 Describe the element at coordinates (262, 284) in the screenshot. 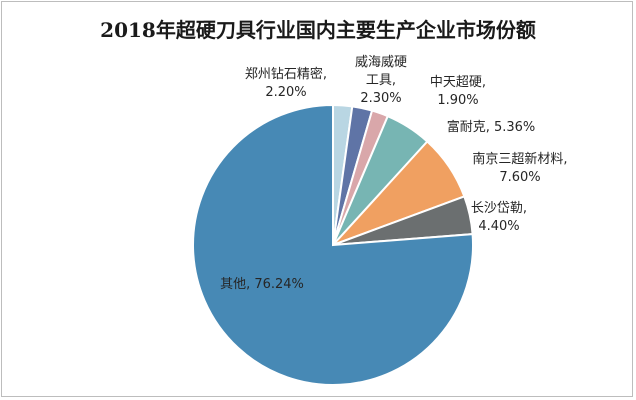

I see `slice-data-label: 其他, 76.24%` at that location.